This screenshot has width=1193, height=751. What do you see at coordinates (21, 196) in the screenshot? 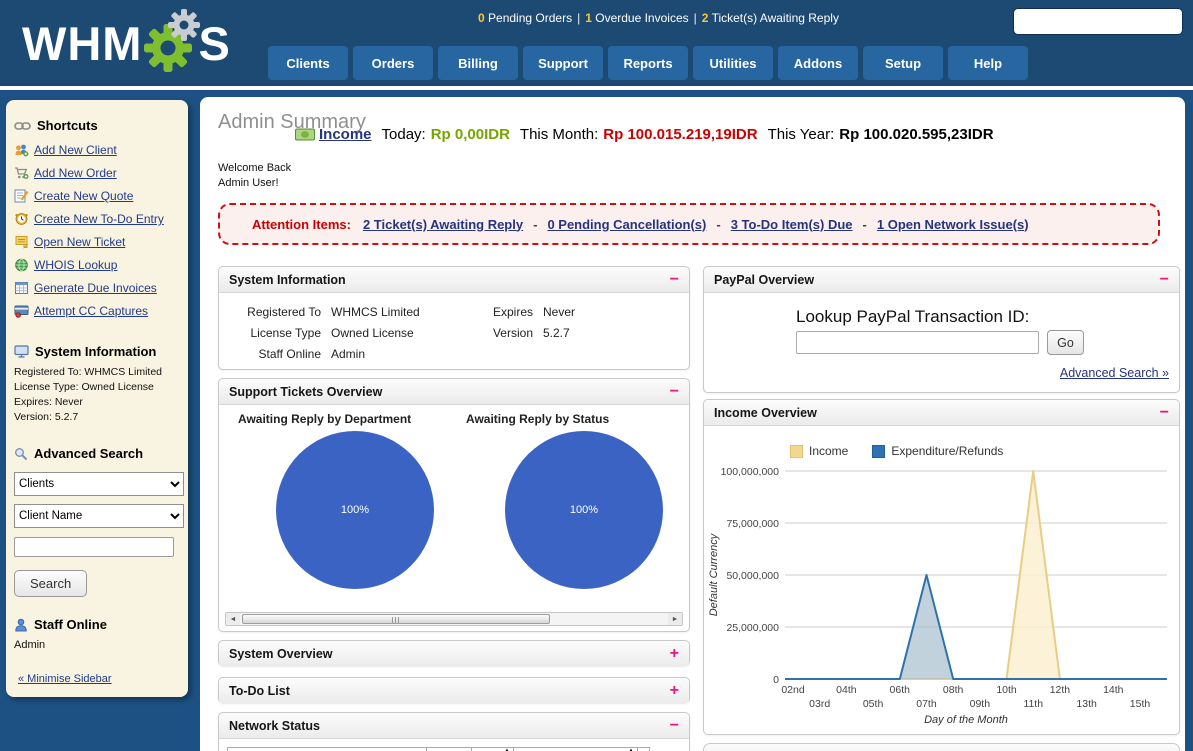
I see `new-quote-icon` at bounding box center [21, 196].